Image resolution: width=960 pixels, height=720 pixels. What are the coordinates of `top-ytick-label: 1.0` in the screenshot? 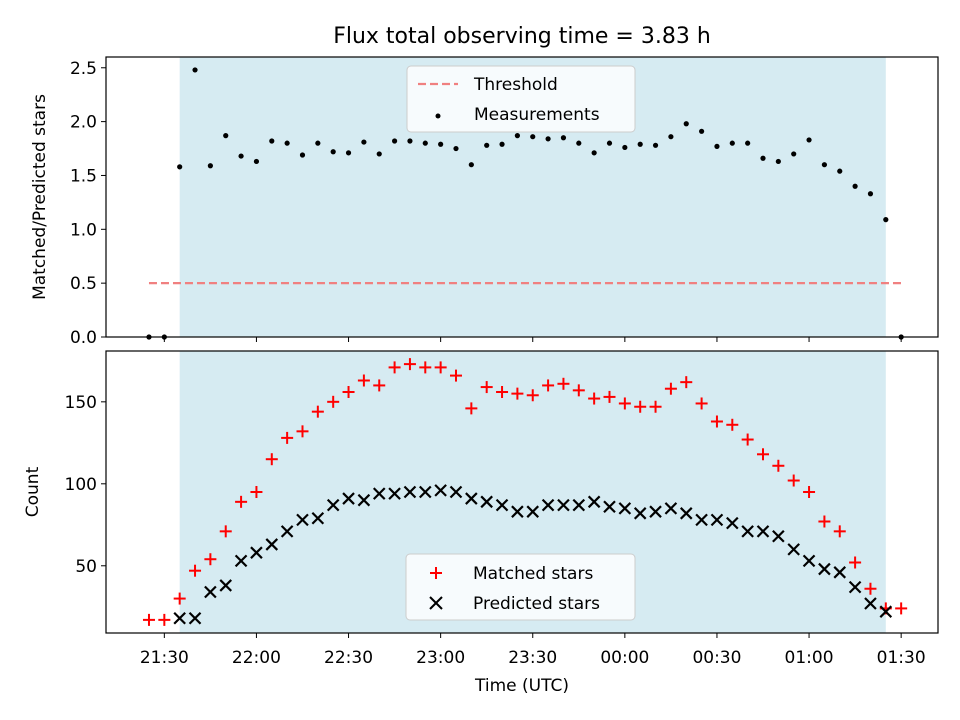 It's located at (83, 230).